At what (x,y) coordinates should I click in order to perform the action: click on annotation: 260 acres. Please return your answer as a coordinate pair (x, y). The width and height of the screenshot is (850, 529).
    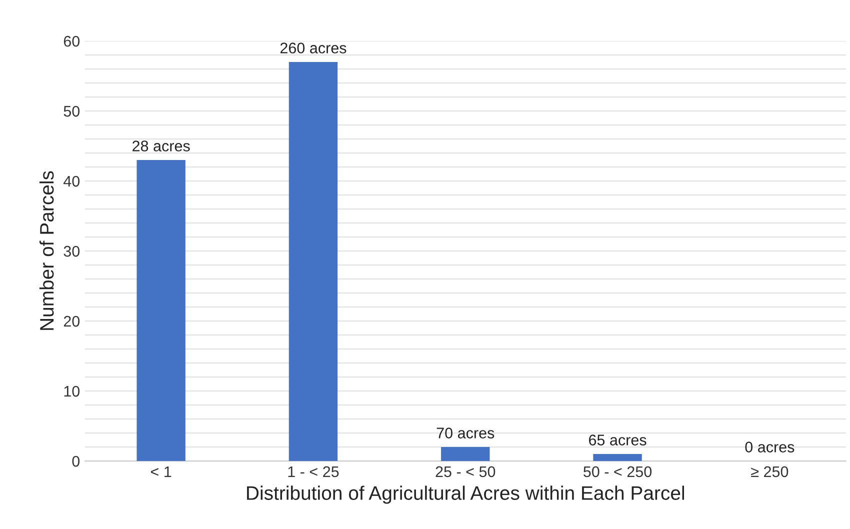
    Looking at the image, I should click on (313, 48).